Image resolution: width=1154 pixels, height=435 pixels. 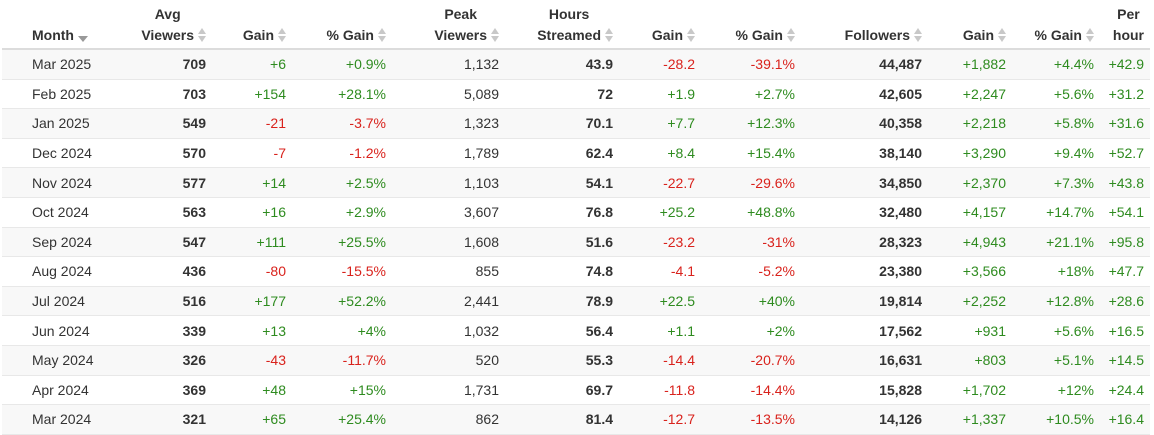 What do you see at coordinates (52, 64) in the screenshot?
I see `cell-month: Mar 2025` at bounding box center [52, 64].